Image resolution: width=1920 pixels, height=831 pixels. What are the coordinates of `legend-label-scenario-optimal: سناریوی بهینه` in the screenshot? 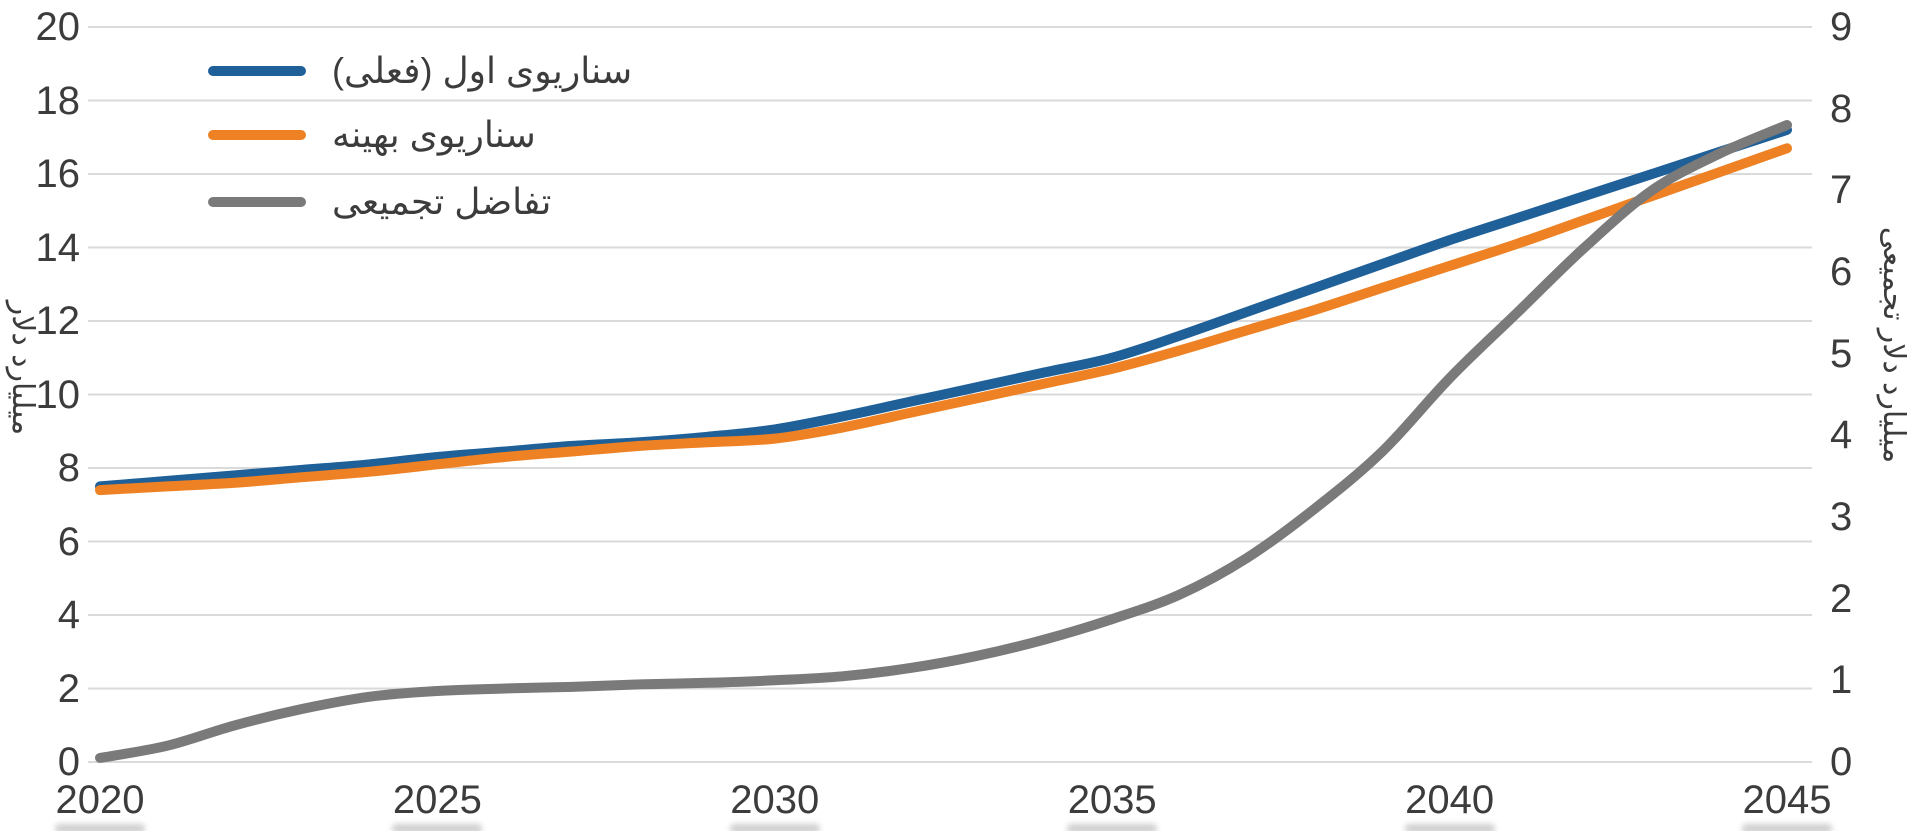 It's located at (434, 134).